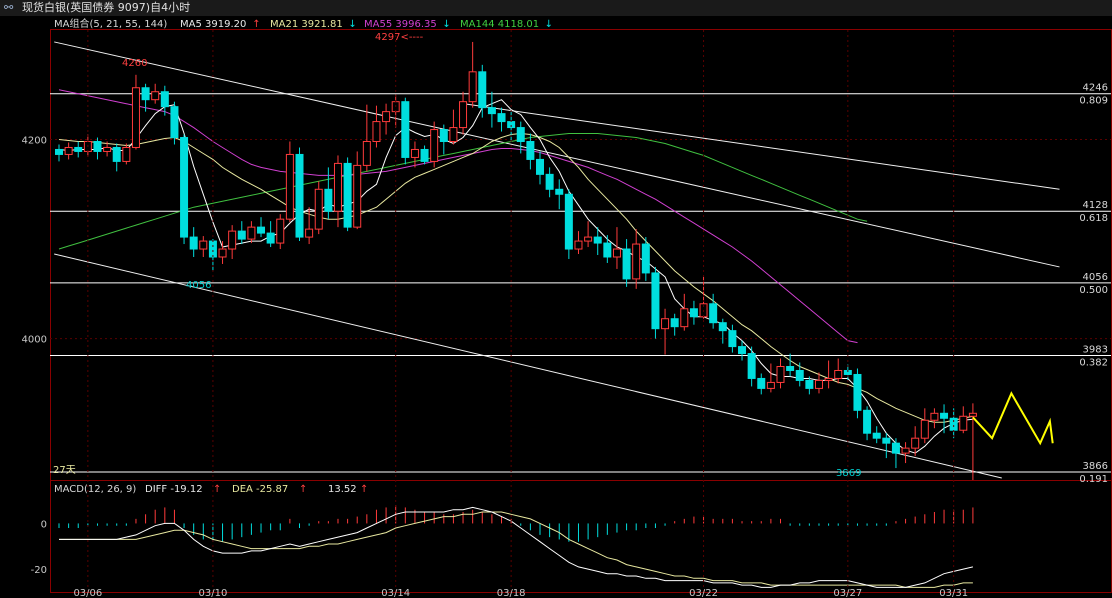 Image resolution: width=1112 pixels, height=598 pixels. What do you see at coordinates (213, 593) in the screenshot?
I see `time-tick-label: 03/10` at bounding box center [213, 593].